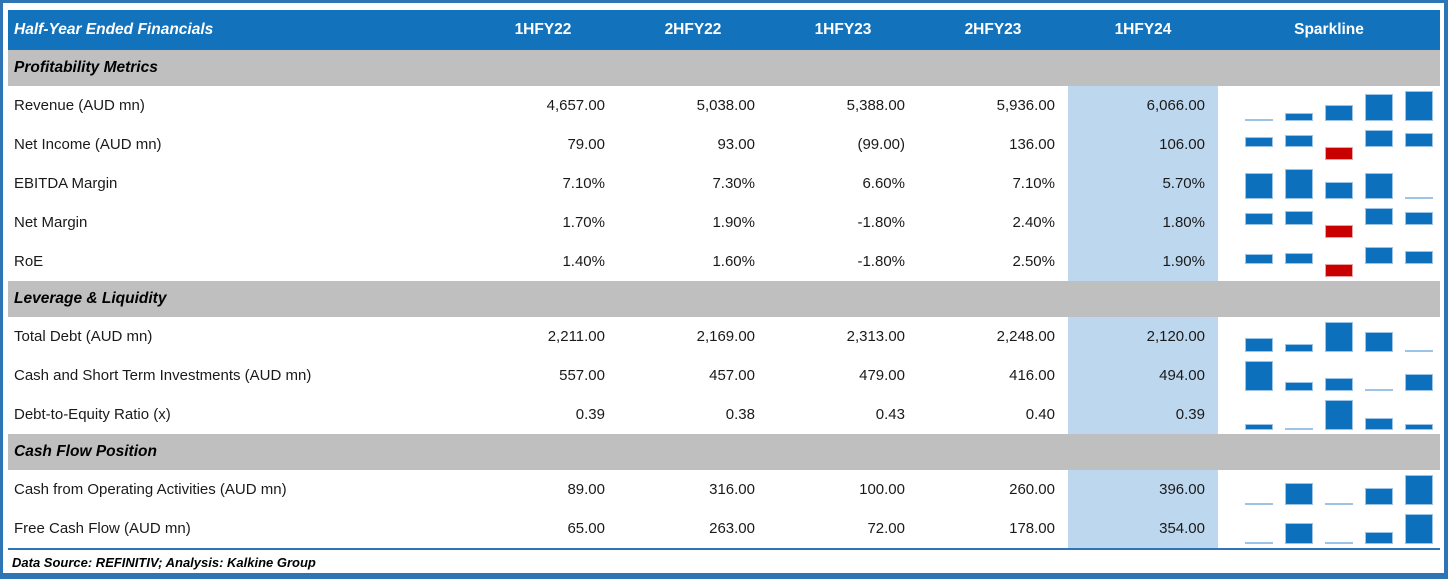 This screenshot has height=579, width=1448. I want to click on value-cell-1hfy23: 479.00, so click(882, 375).